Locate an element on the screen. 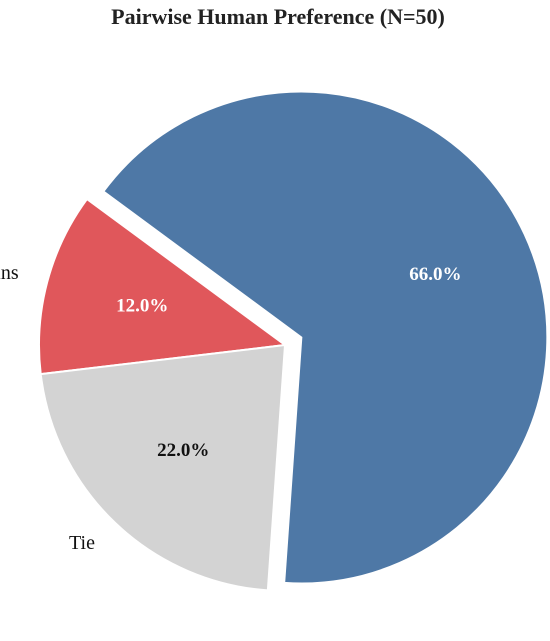 This screenshot has height=641, width=550. category-label-bm25-basic-wins: BM25-Basic Wins is located at coordinates (9, 273).